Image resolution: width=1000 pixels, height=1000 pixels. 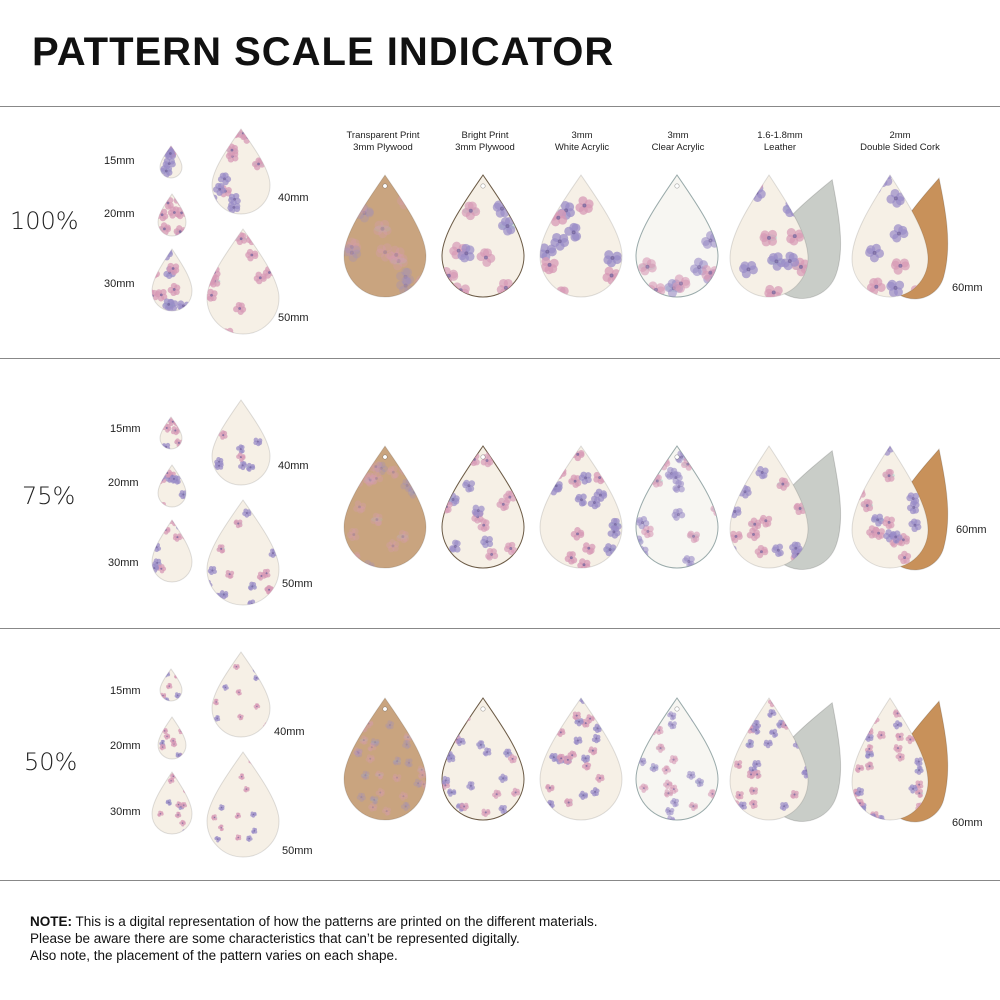 What do you see at coordinates (678, 141) in the screenshot?
I see `material-header-clear-acrylic: 3mm Clear Acrylic` at bounding box center [678, 141].